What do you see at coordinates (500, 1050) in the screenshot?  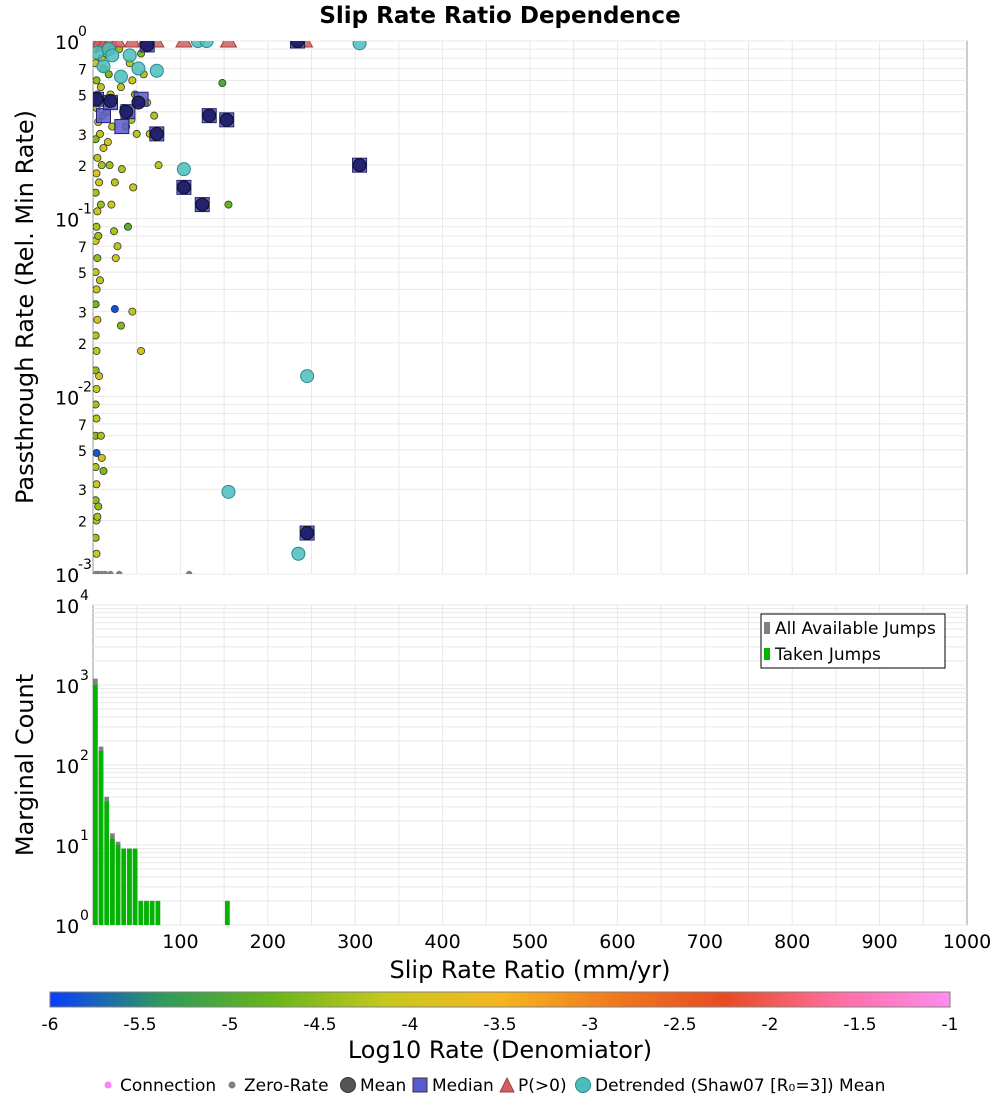 I see `colorbar-label: Log10 Rate (Denomiator)` at bounding box center [500, 1050].